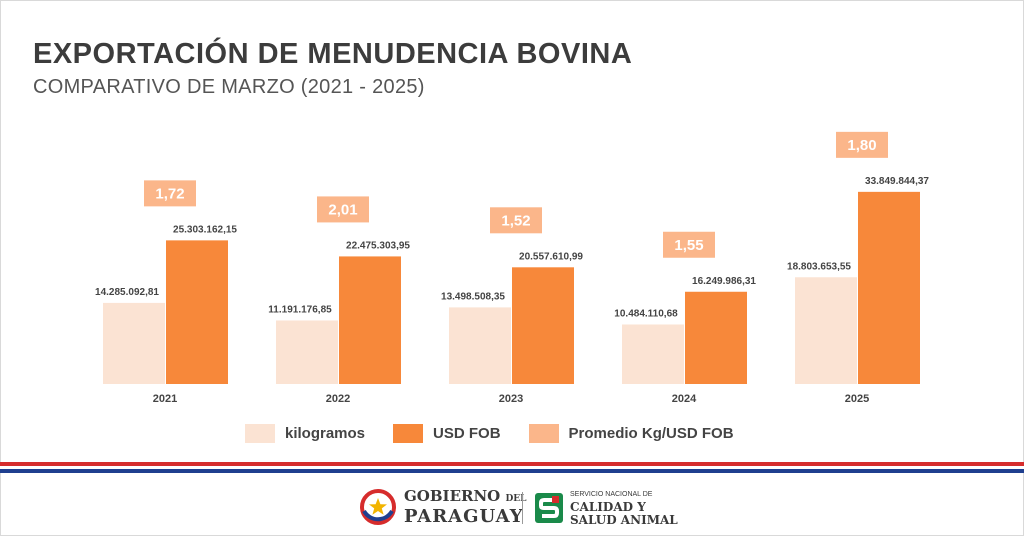  I want to click on data-label-kilogramos-2025: 18.803.653,55, so click(819, 266).